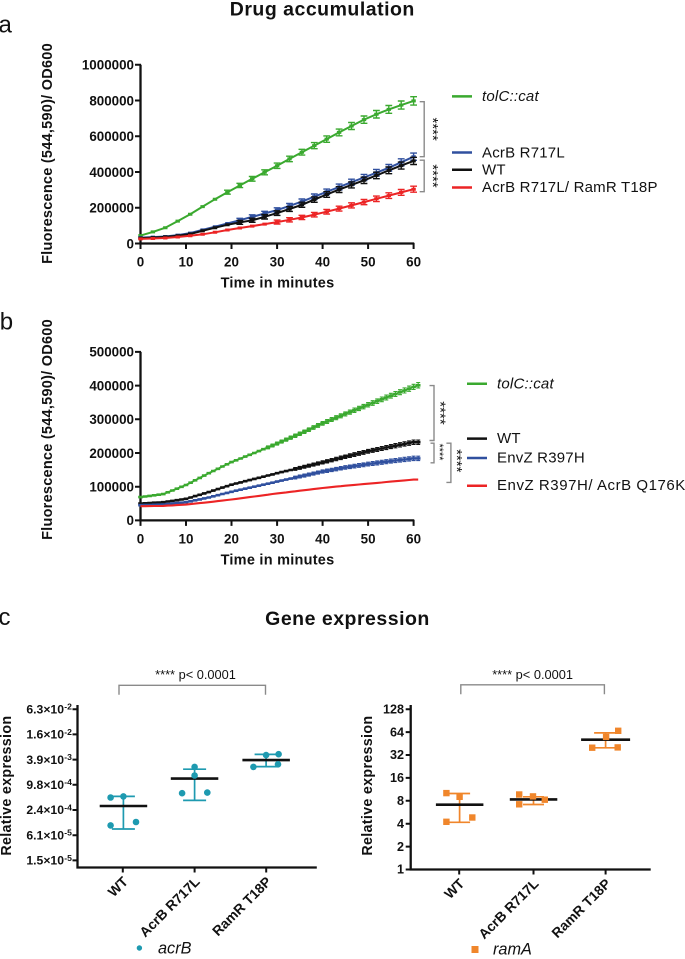 The image size is (685, 959). I want to click on svg-text: Gene expression, so click(347, 619).